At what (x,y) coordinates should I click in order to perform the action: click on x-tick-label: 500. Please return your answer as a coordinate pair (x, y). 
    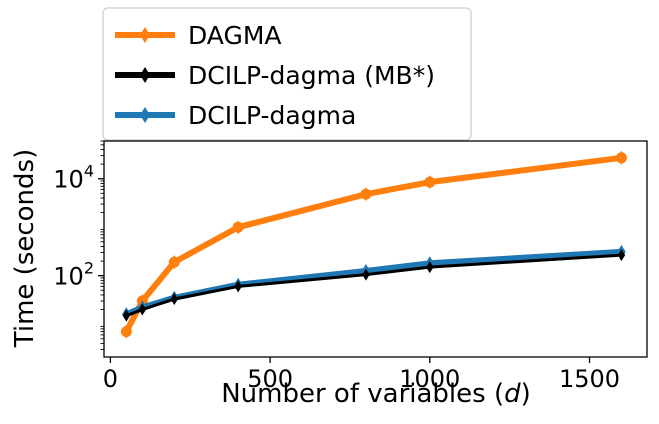
    Looking at the image, I should click on (270, 379).